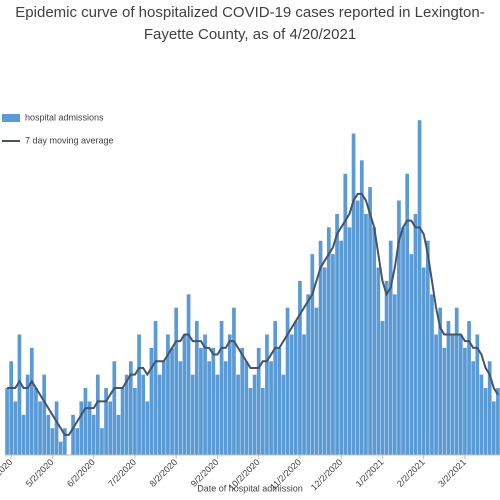 Image resolution: width=500 pixels, height=500 pixels. I want to click on x-tick-label: 7/2/2020, so click(122, 473).